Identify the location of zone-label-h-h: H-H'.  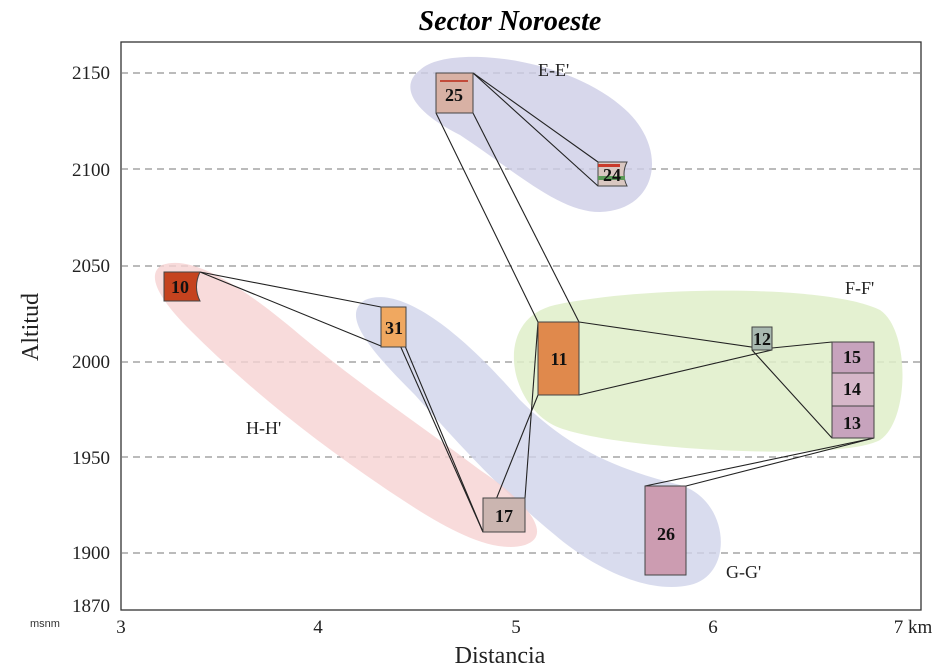
(263, 428).